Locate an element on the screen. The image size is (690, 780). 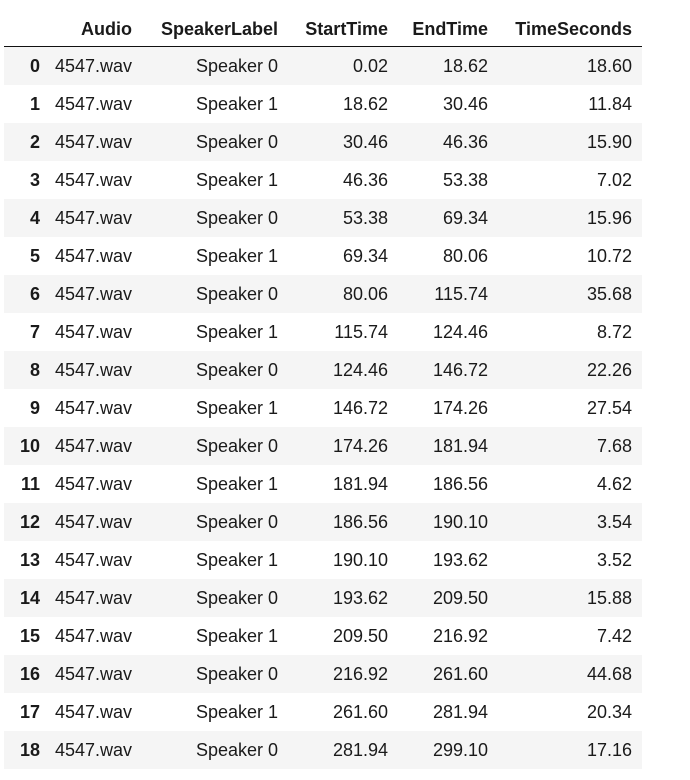
row-index: 1 is located at coordinates (34, 103).